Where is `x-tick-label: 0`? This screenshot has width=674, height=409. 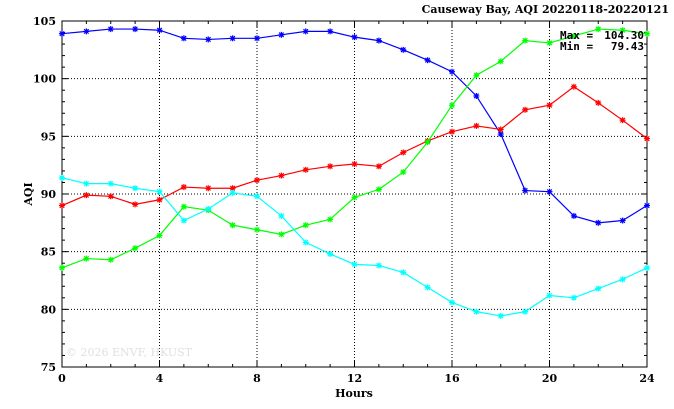
x-tick-label: 0 is located at coordinates (62, 378).